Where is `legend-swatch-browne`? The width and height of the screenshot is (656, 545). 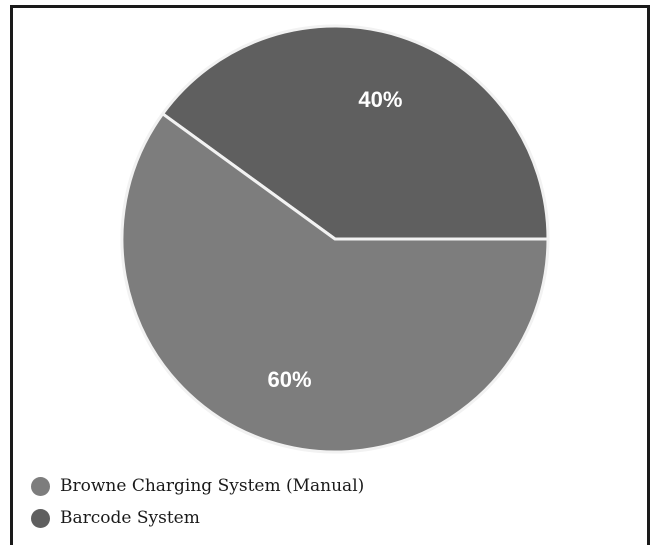
legend-swatch-browne is located at coordinates (40, 486).